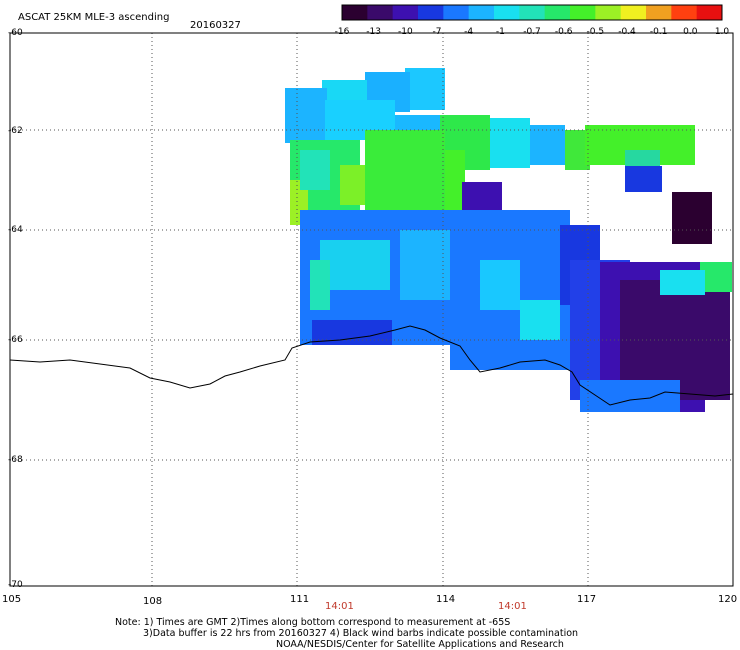 The image size is (740, 650). I want to click on colorbar-tick: -7, so click(437, 32).